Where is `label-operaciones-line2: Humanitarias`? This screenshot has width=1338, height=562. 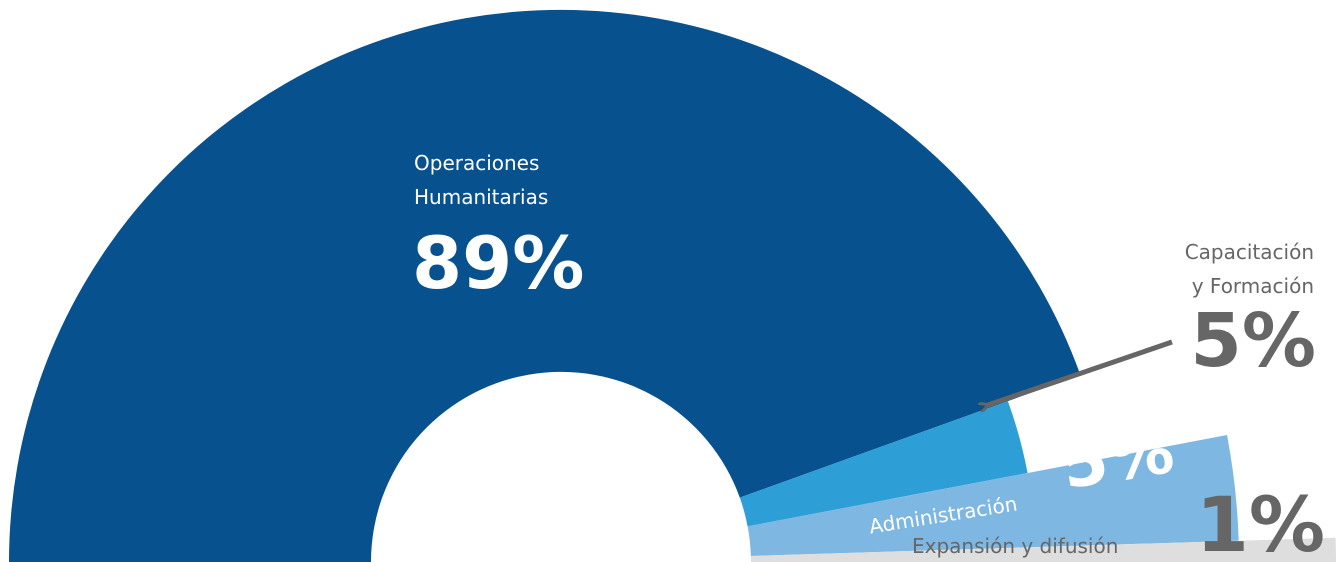 label-operaciones-line2: Humanitarias is located at coordinates (481, 197).